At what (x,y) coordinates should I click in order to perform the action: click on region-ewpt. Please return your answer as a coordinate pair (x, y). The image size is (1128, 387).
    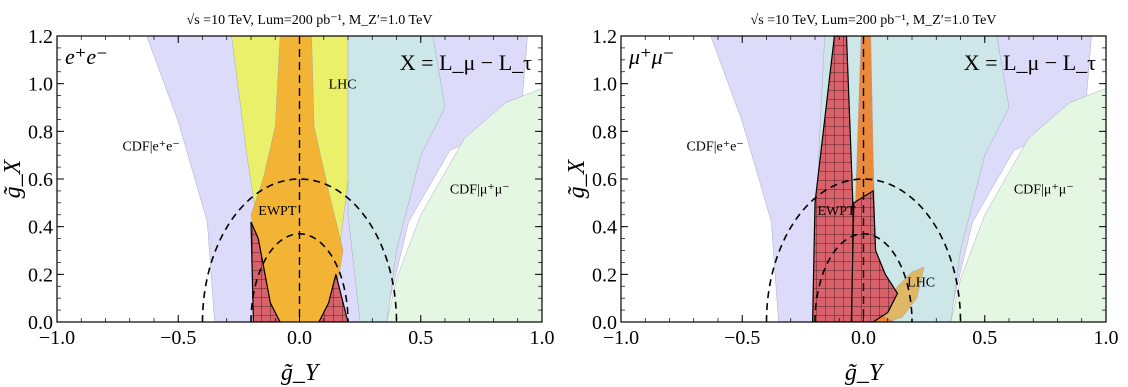
    Looking at the image, I should click on (297, 179).